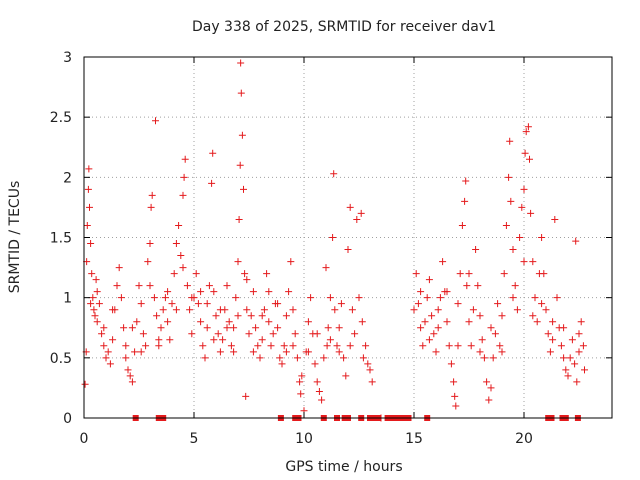 This screenshot has width=640, height=480. Describe the element at coordinates (194, 439) in the screenshot. I see `x-tick-label: 5` at that location.